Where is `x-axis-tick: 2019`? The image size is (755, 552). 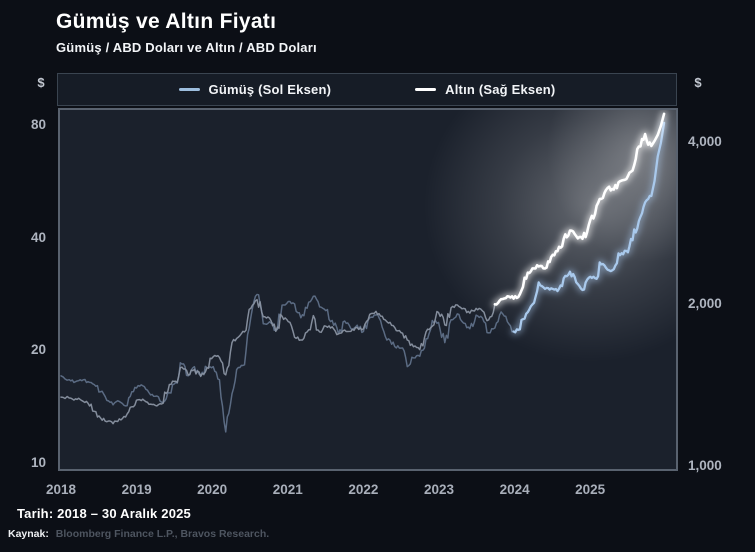
x-axis-tick: 2019 is located at coordinates (136, 489).